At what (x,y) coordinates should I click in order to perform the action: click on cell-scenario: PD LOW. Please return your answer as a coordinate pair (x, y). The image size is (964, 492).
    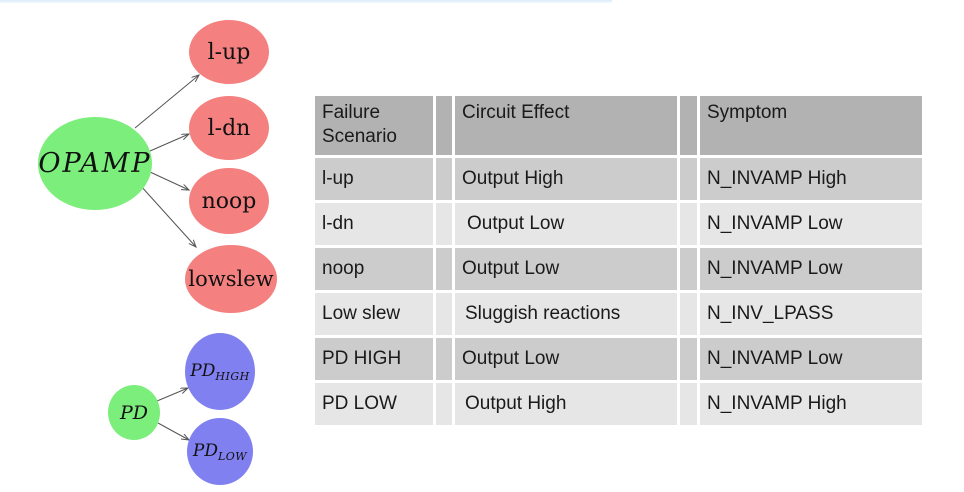
    Looking at the image, I should click on (374, 404).